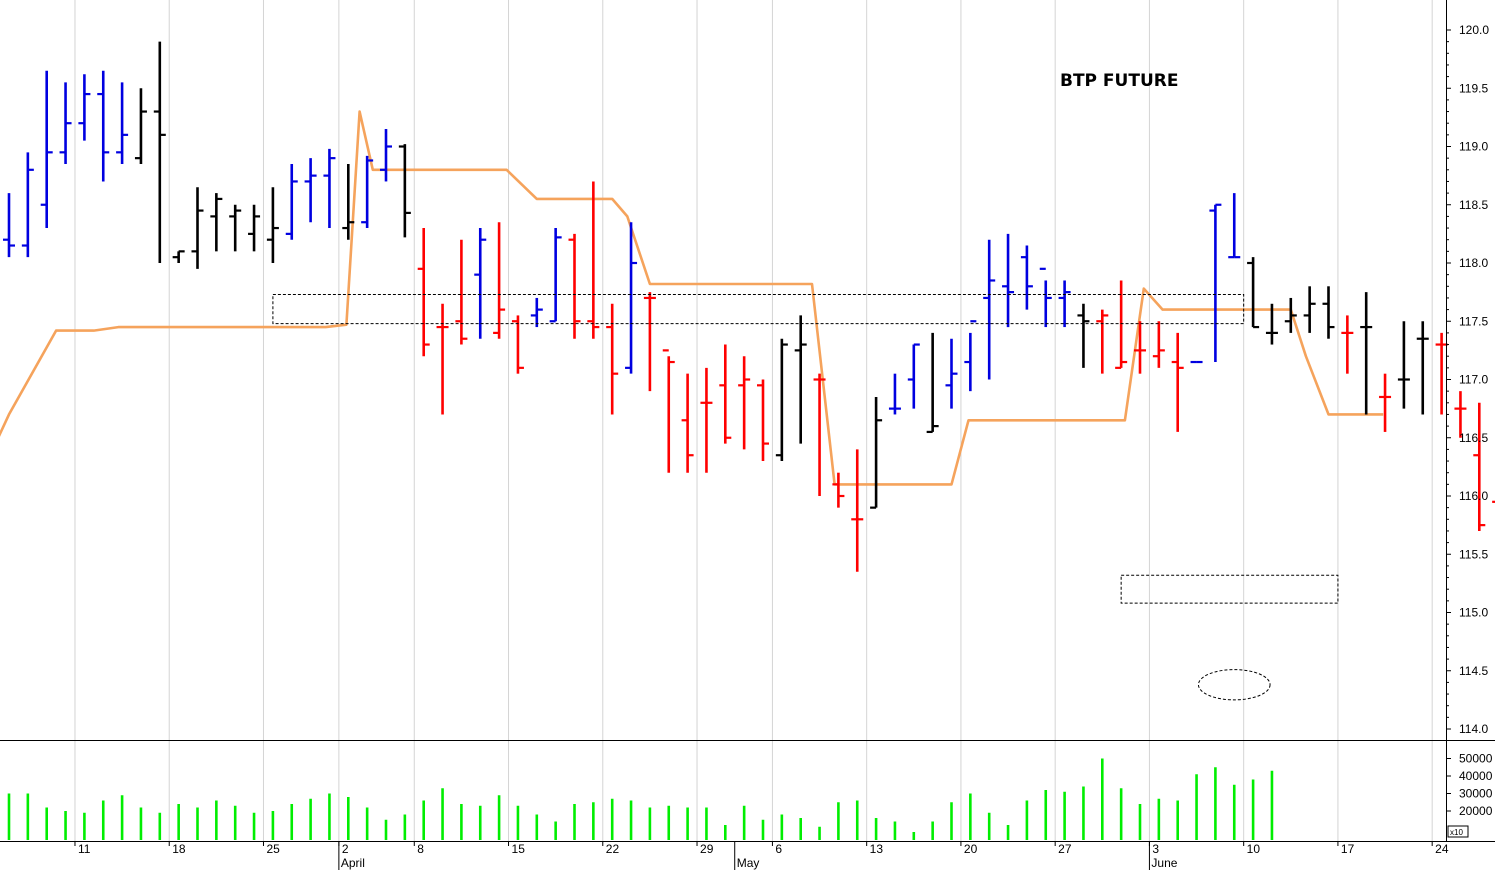 Image resolution: width=1495 pixels, height=870 pixels. What do you see at coordinates (1473, 438) in the screenshot?
I see `price-tick-label: 116.5` at bounding box center [1473, 438].